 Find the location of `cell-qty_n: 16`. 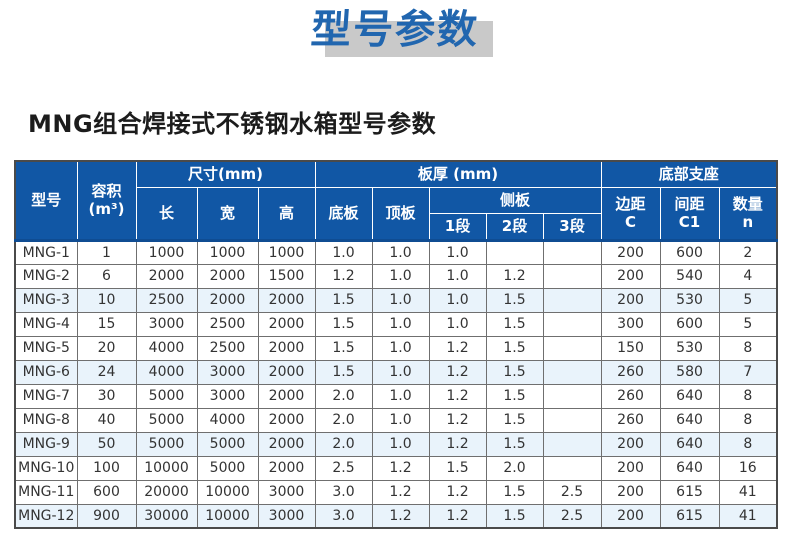

cell-qty_n: 16 is located at coordinates (748, 468).